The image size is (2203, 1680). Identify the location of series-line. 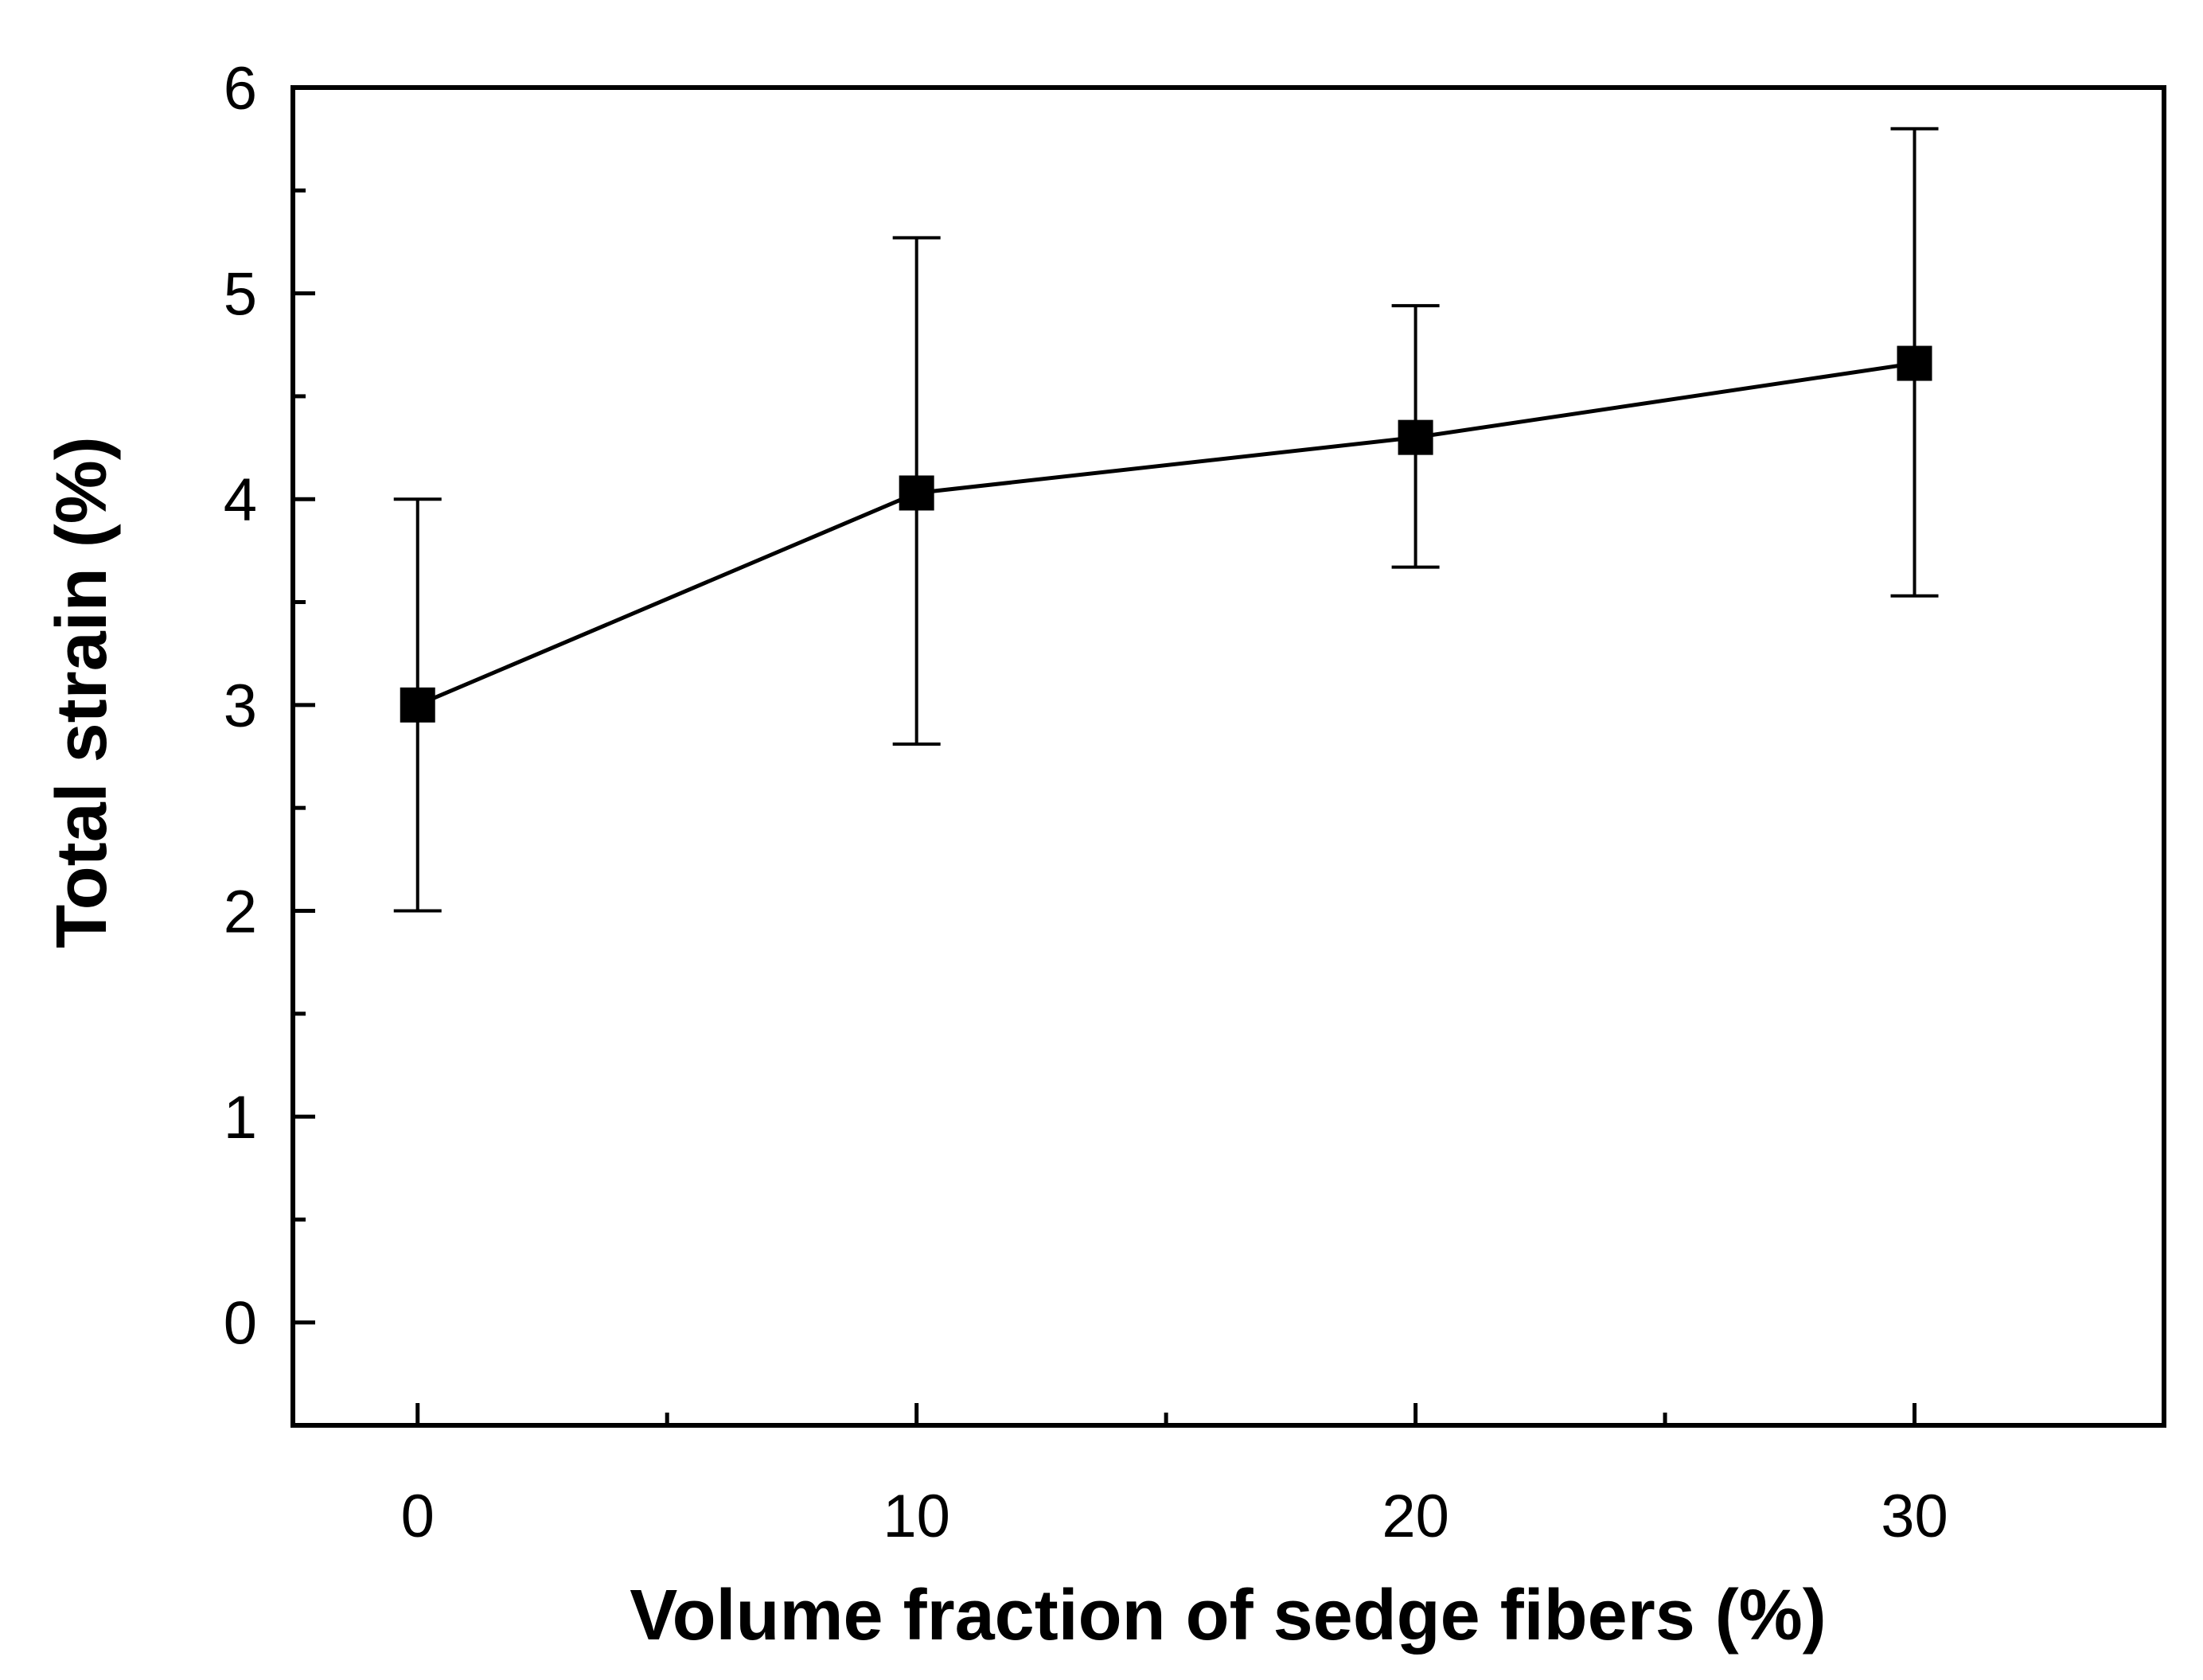
(1166, 534).